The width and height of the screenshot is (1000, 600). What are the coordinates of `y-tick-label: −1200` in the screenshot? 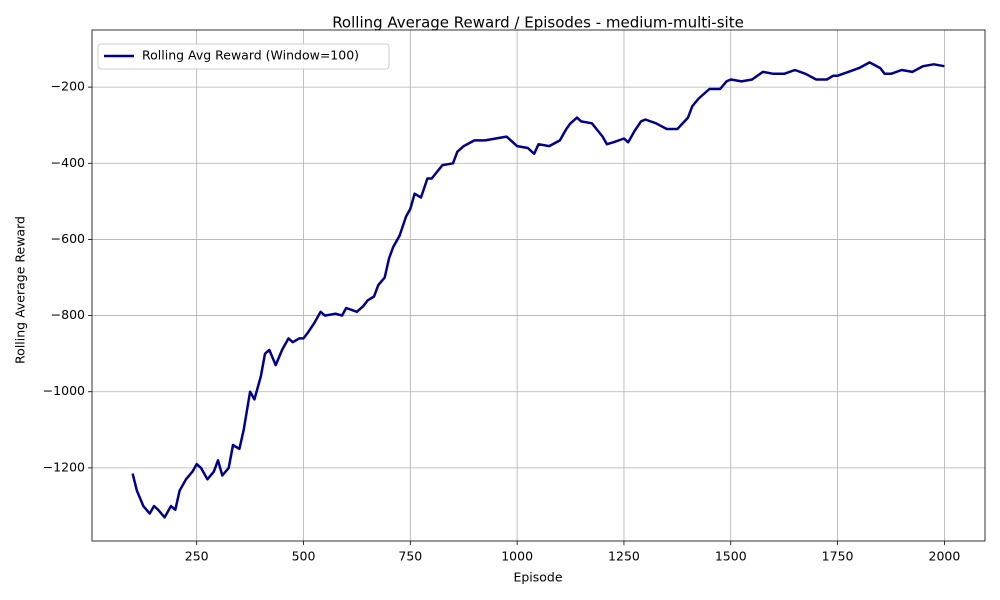 It's located at (64, 466).